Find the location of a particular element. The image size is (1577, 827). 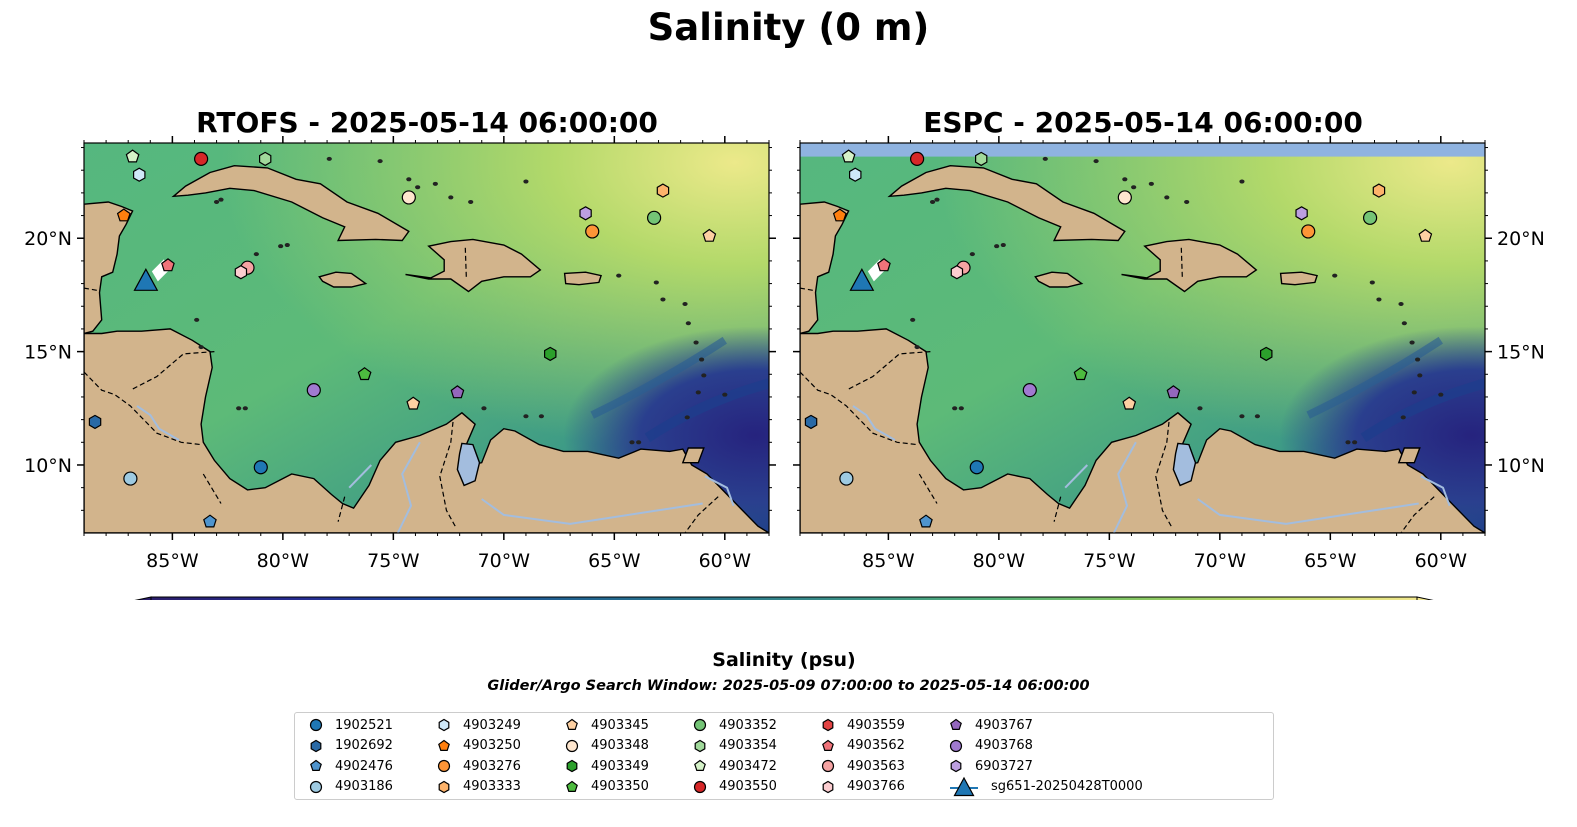

legend-label: 4903250 is located at coordinates (492, 745).